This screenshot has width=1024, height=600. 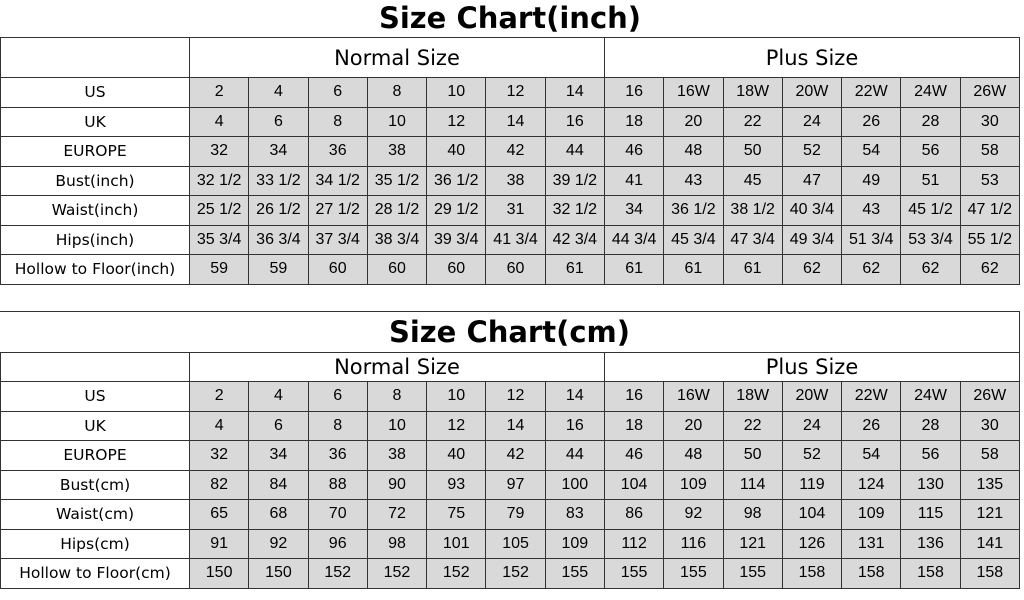 What do you see at coordinates (930, 180) in the screenshot?
I see `size-value-cell: 51` at bounding box center [930, 180].